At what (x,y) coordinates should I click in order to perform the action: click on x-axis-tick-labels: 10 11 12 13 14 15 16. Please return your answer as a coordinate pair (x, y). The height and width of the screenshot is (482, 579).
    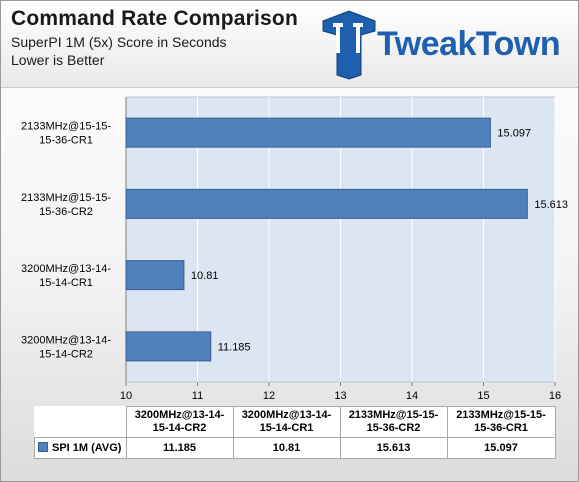
    Looking at the image, I should click on (340, 392).